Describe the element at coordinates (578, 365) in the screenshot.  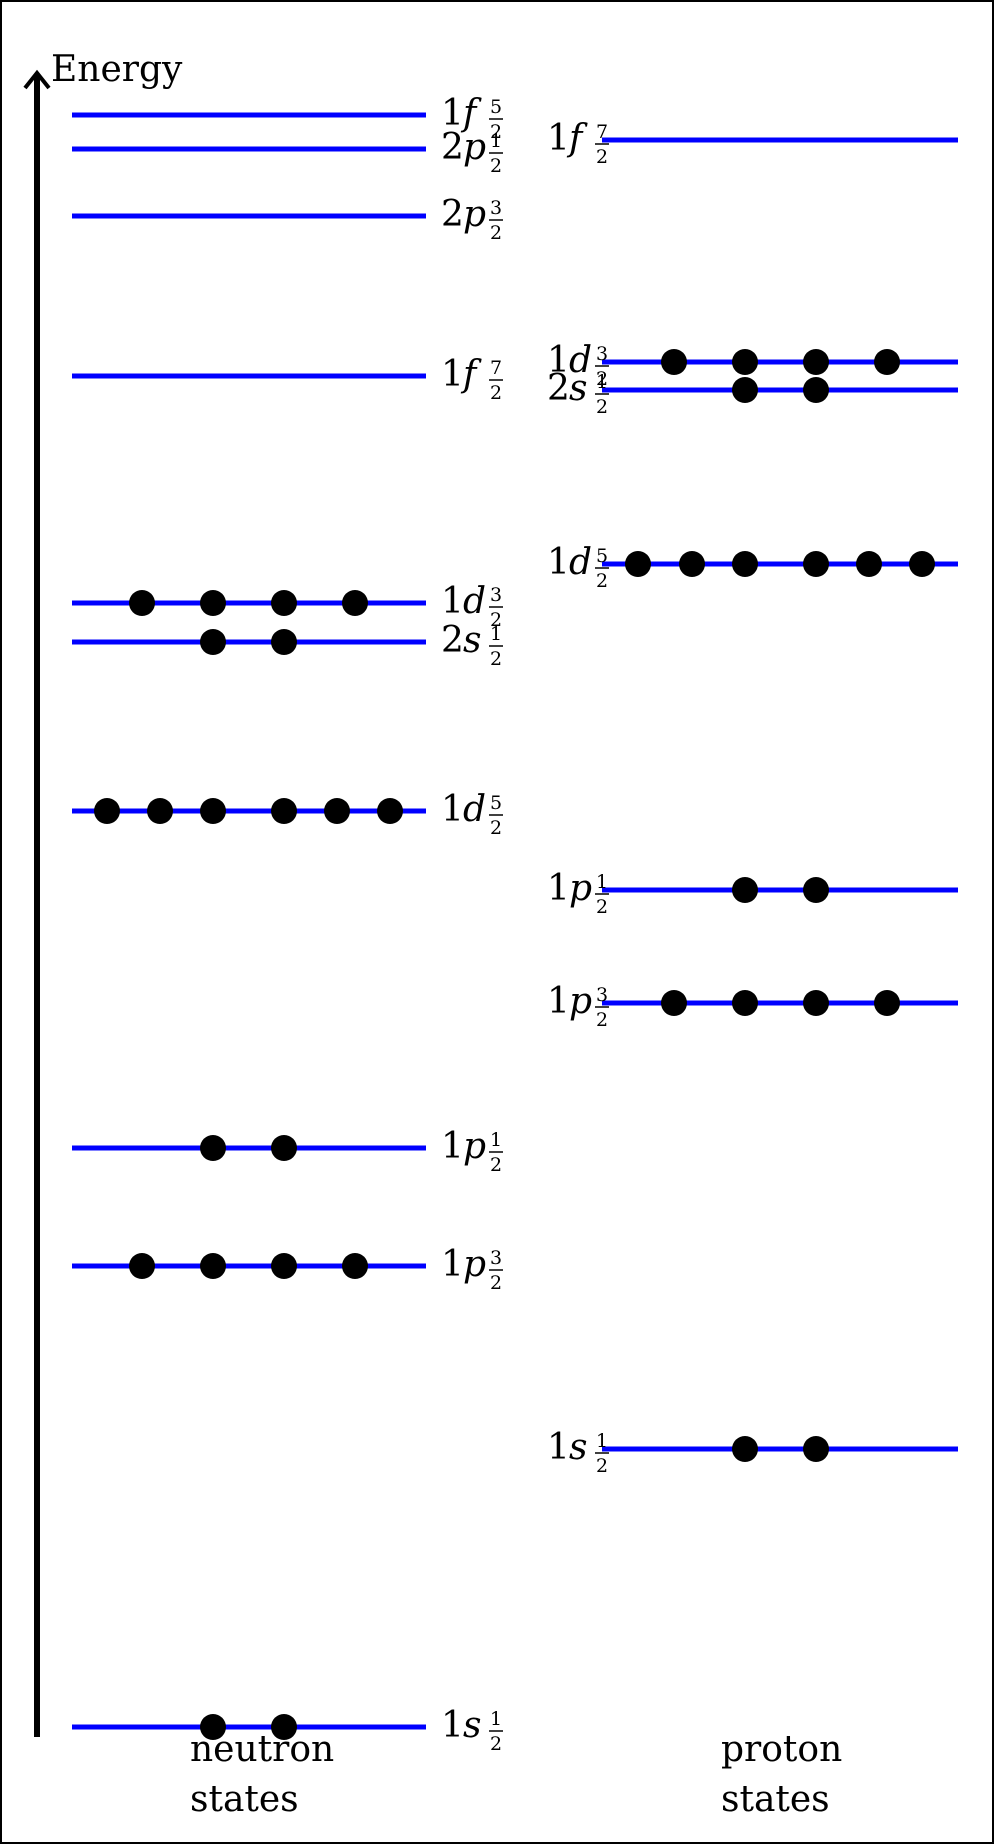
I see `proton-level-label: 1 d 3 2` at that location.